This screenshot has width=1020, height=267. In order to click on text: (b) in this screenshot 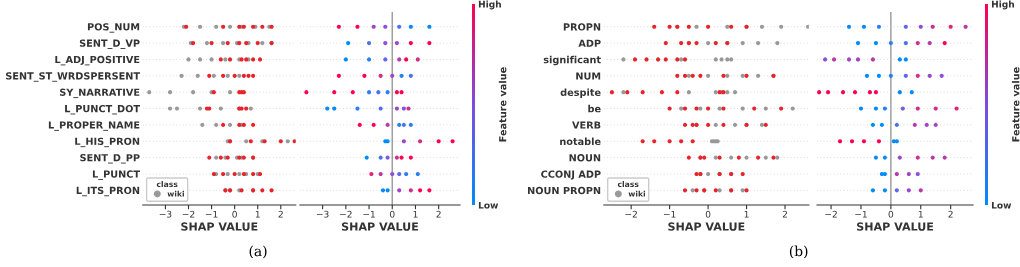, I will do `click(798, 252)`.